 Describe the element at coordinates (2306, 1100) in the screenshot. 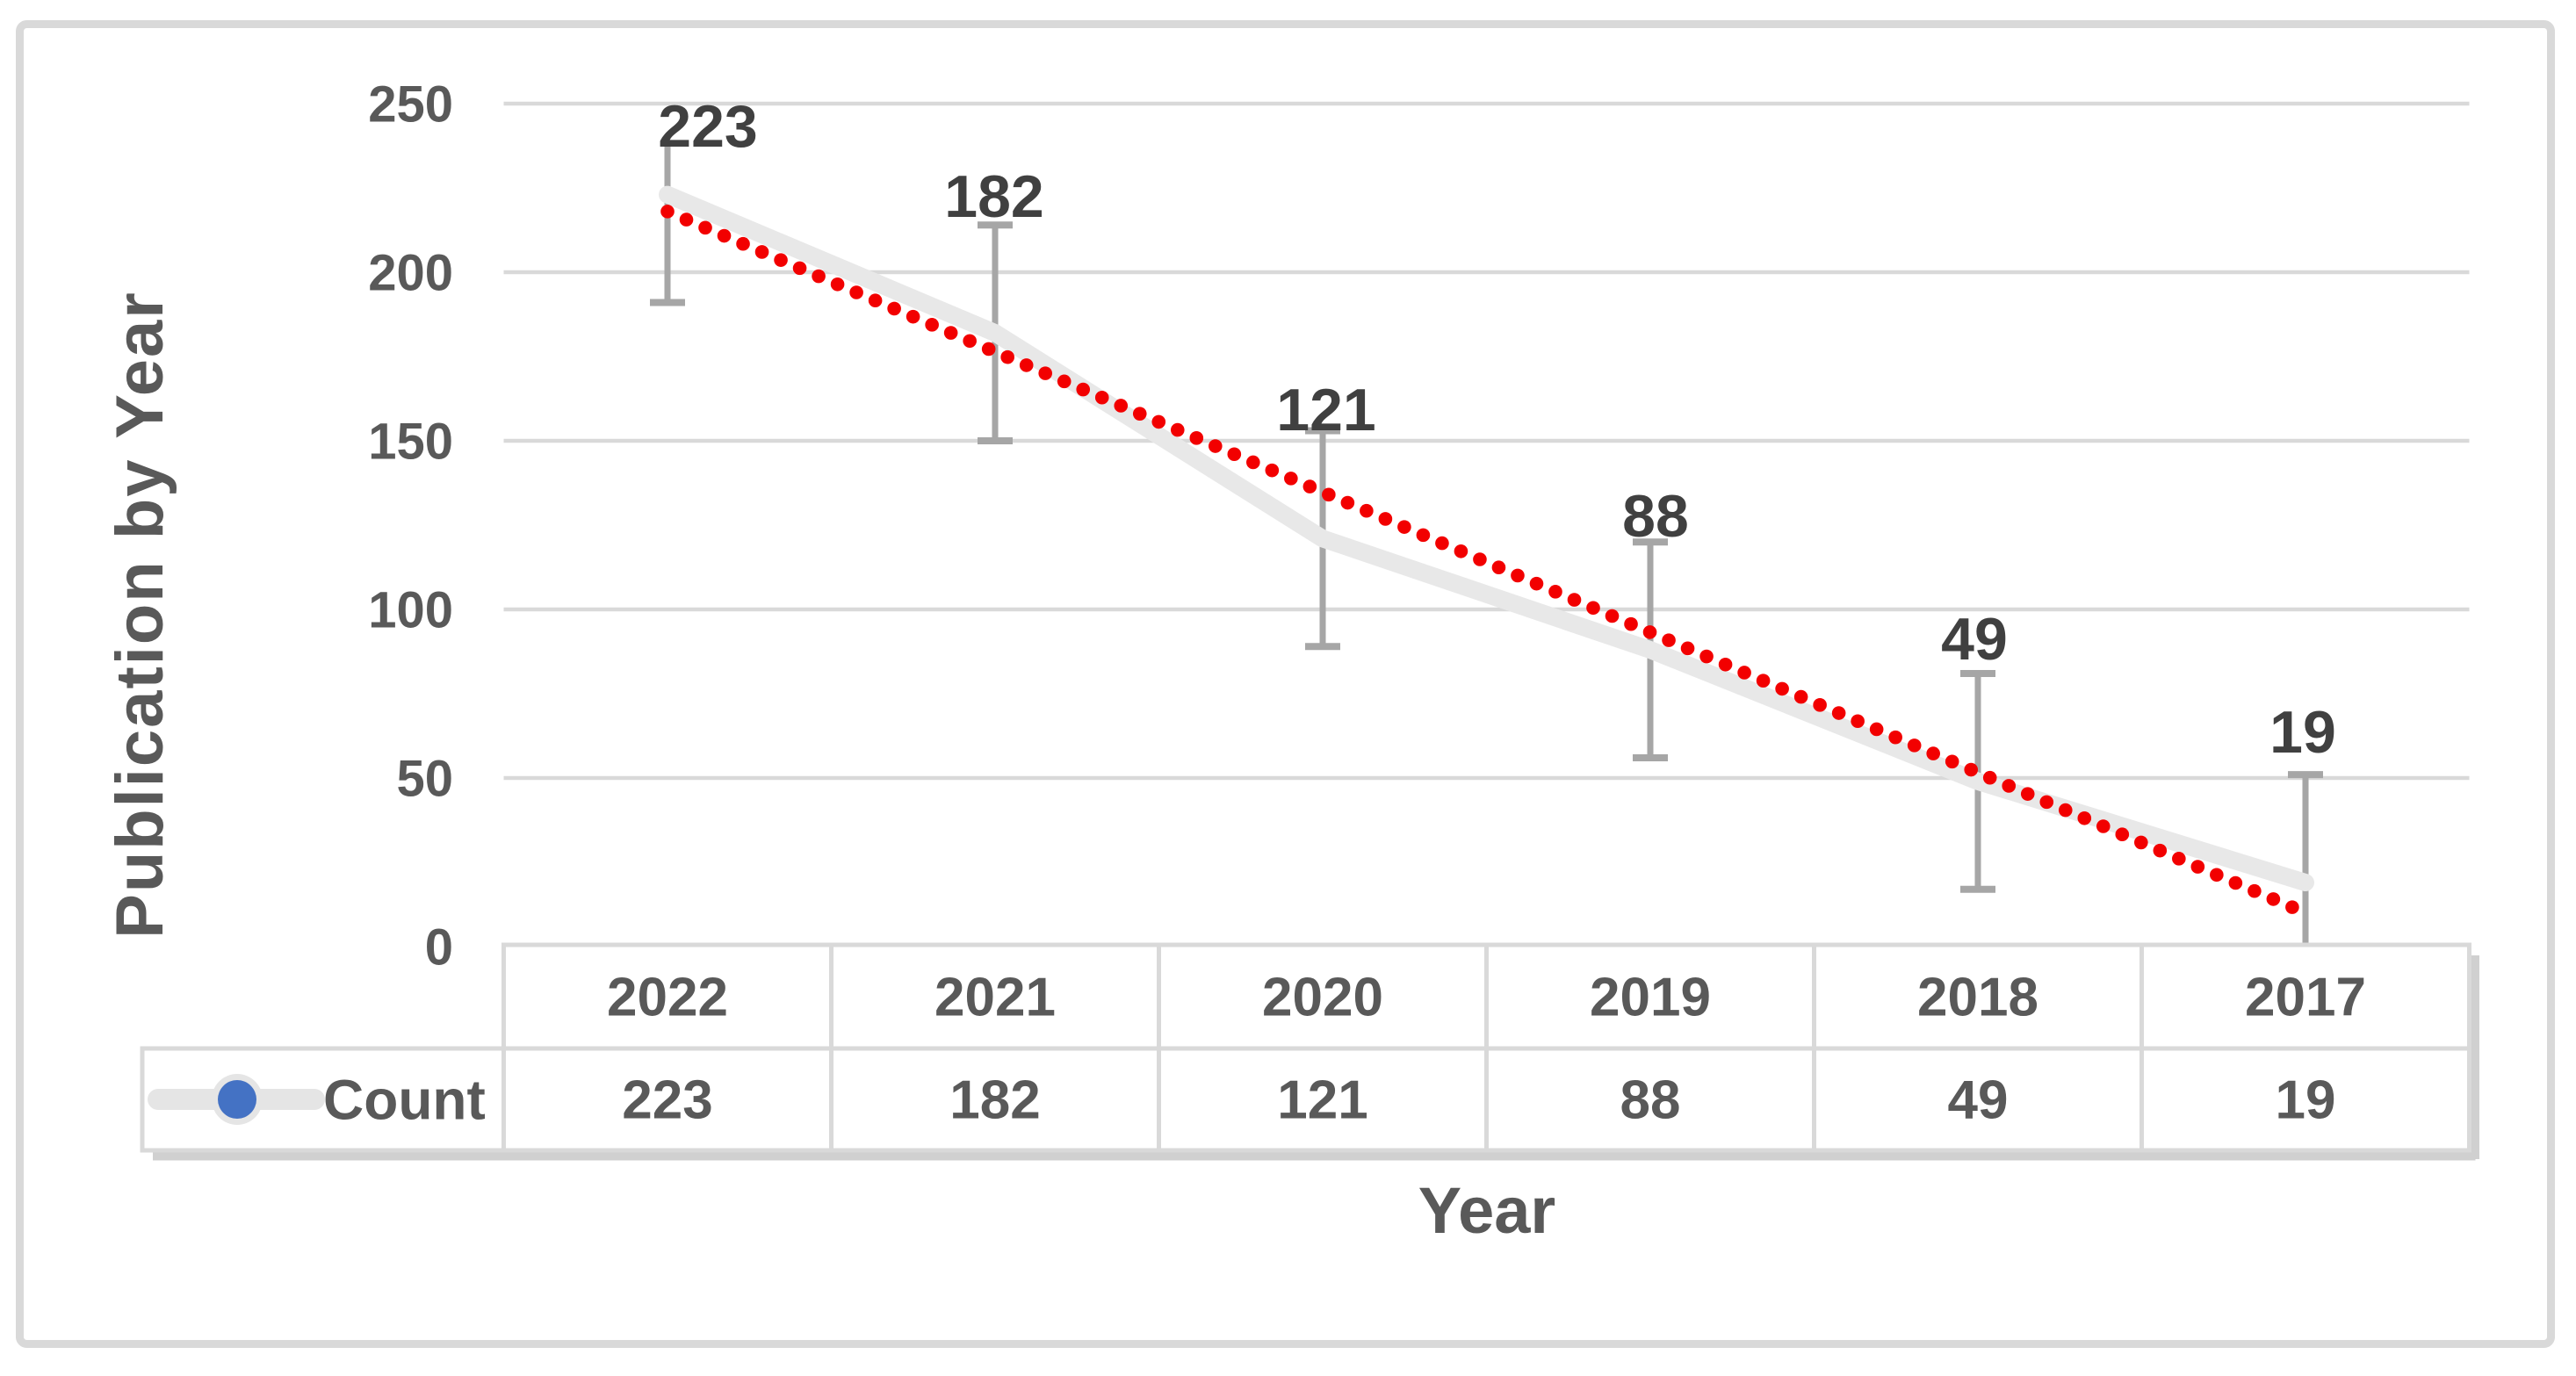

I see `table-value-cell: 19` at that location.